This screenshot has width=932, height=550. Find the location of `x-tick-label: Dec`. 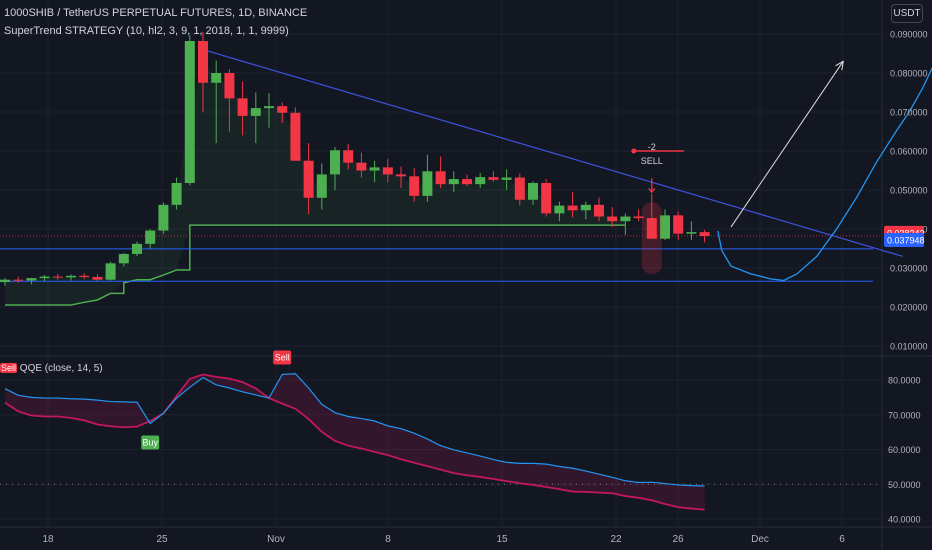

x-tick-label: Dec is located at coordinates (760, 539).